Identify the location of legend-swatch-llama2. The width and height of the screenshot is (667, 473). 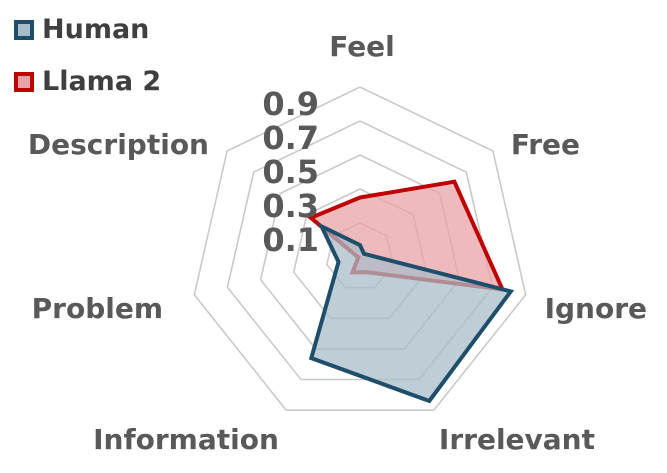
(24, 81).